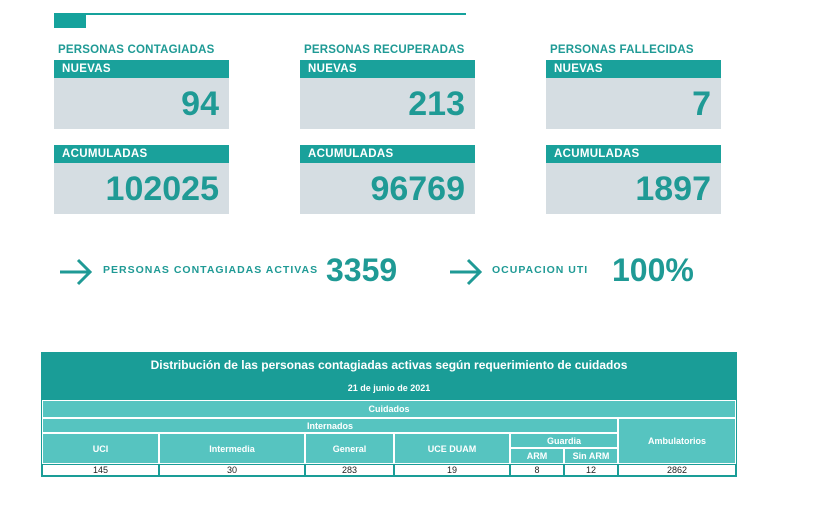 The width and height of the screenshot is (817, 511). Describe the element at coordinates (591, 456) in the screenshot. I see `header-sin-arm: Sin ARM` at that location.